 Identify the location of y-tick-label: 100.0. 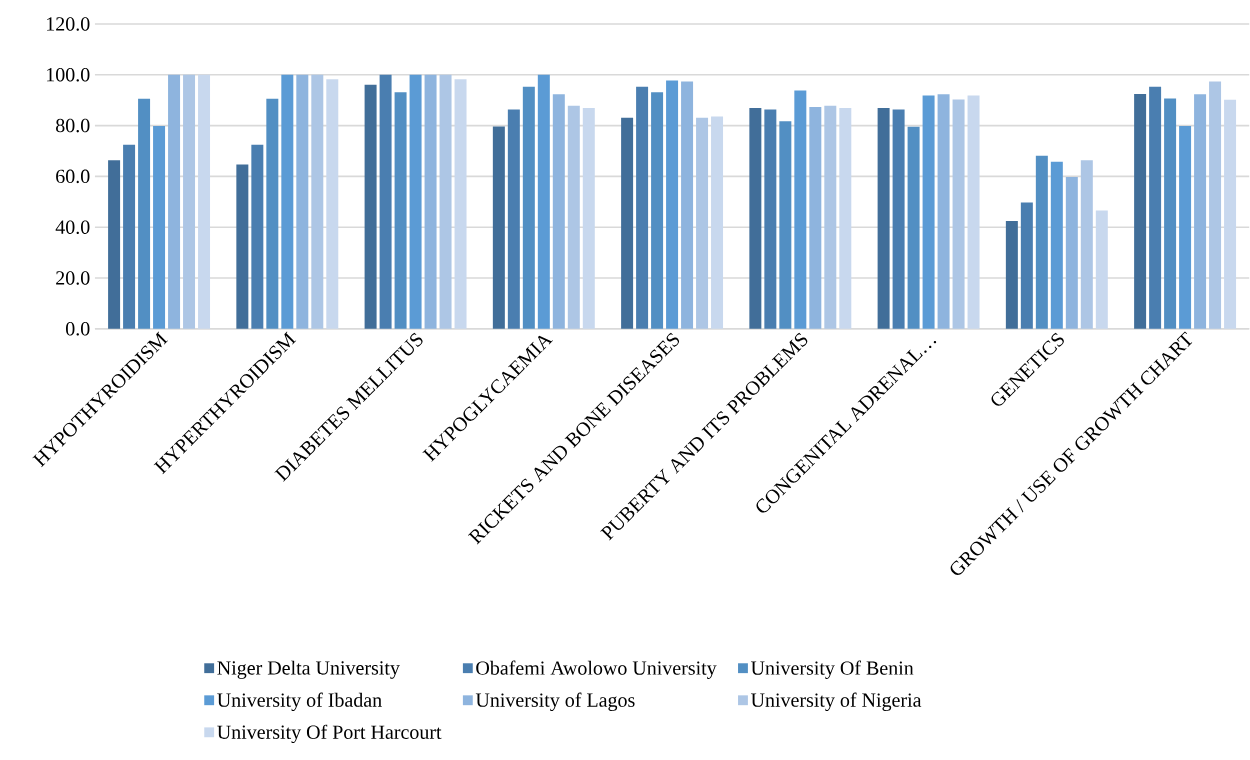
(68, 75).